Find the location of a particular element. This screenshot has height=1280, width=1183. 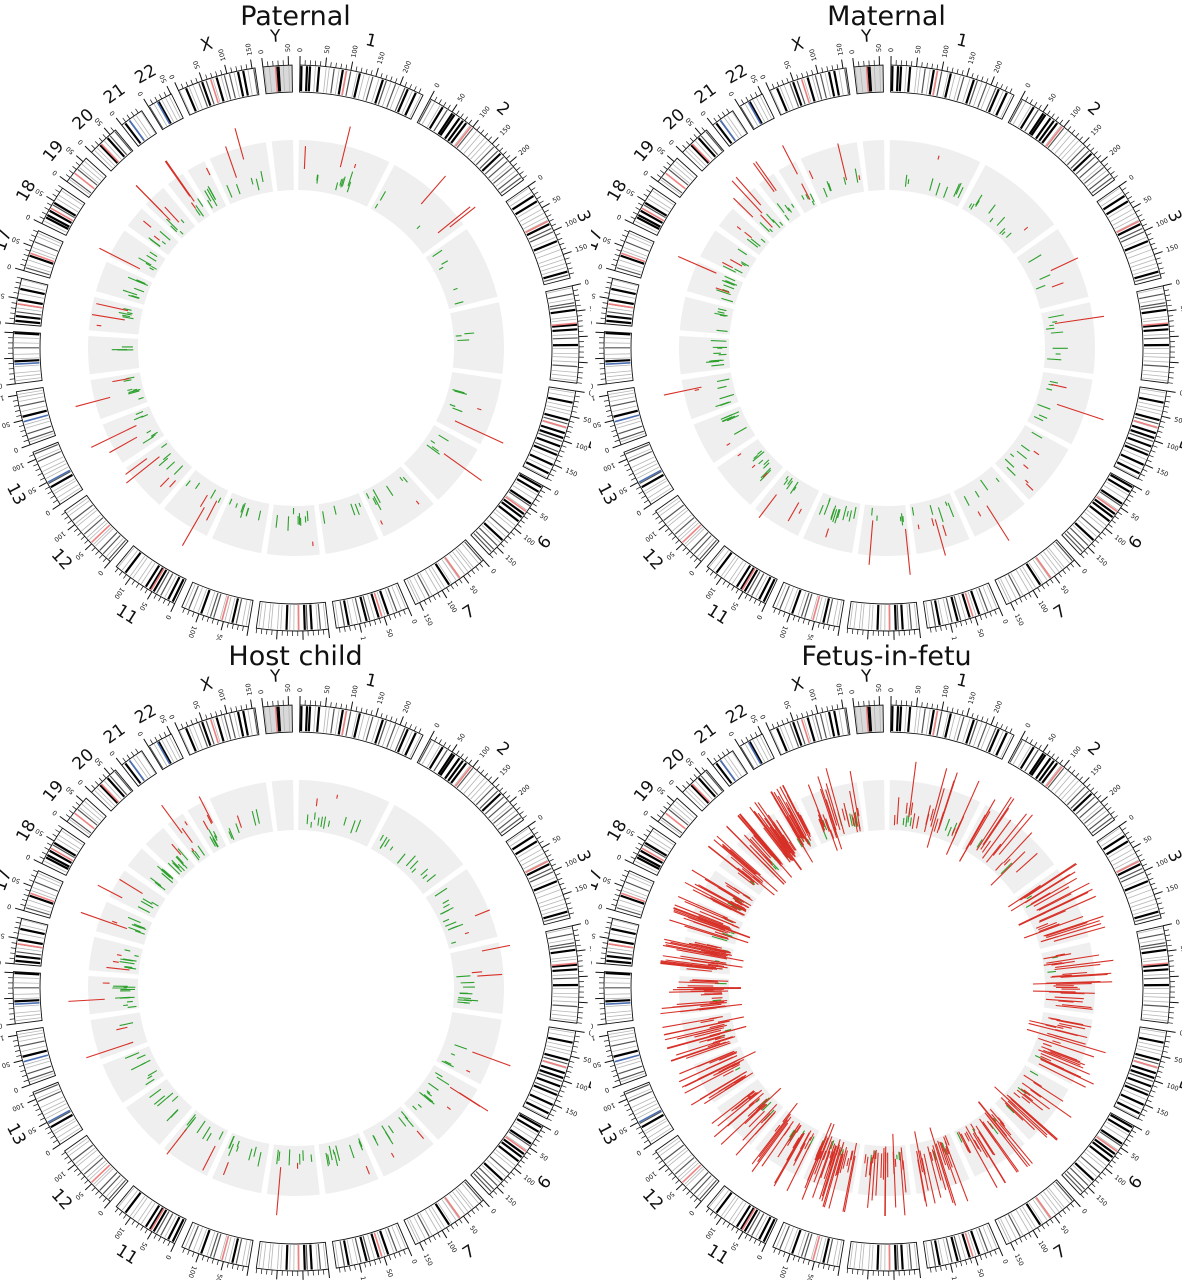

chromosome-label-chr6: 6 is located at coordinates (545, 542).